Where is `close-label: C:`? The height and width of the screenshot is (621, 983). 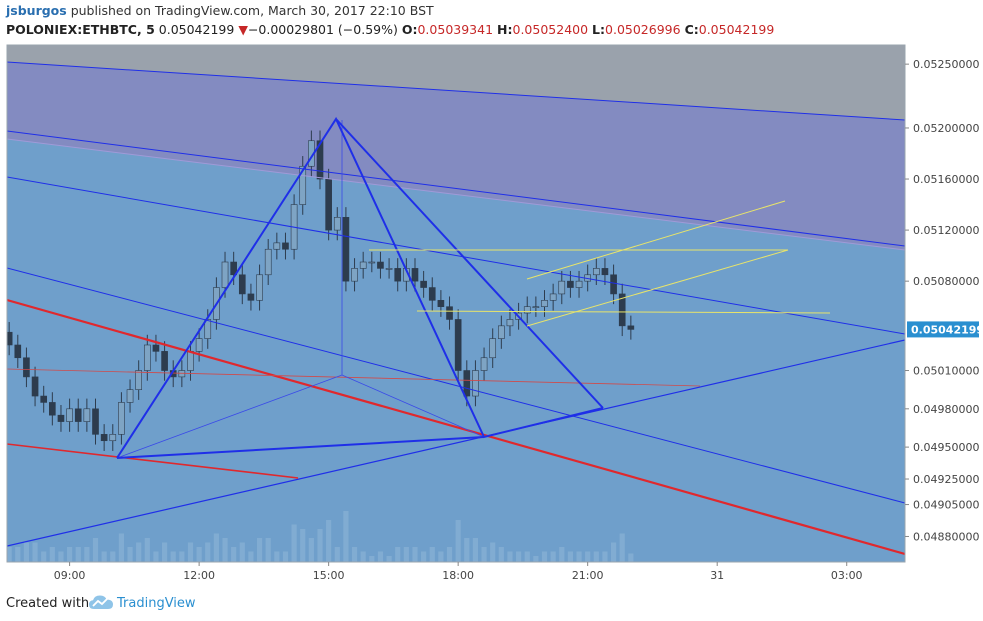 close-label: C: is located at coordinates (691, 29).